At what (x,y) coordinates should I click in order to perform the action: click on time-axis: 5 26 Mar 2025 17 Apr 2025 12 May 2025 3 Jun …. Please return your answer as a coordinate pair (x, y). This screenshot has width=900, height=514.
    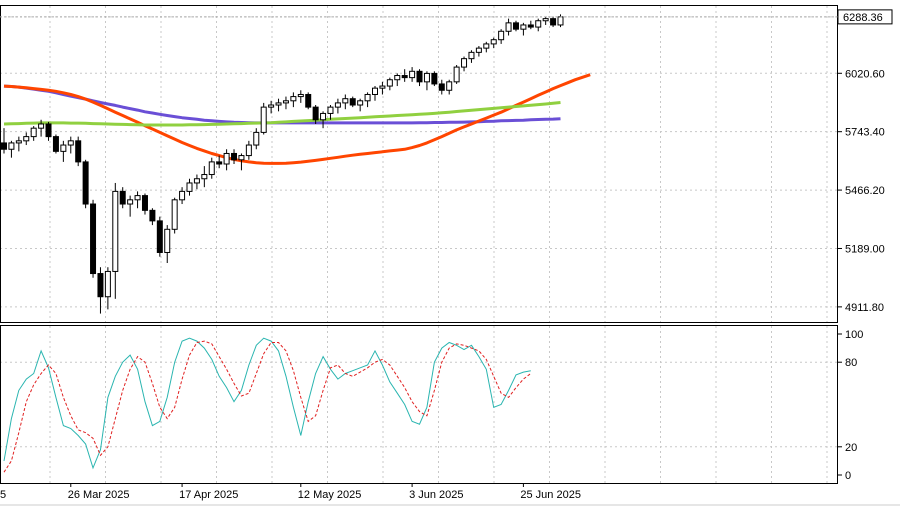
    Looking at the image, I should click on (290, 492).